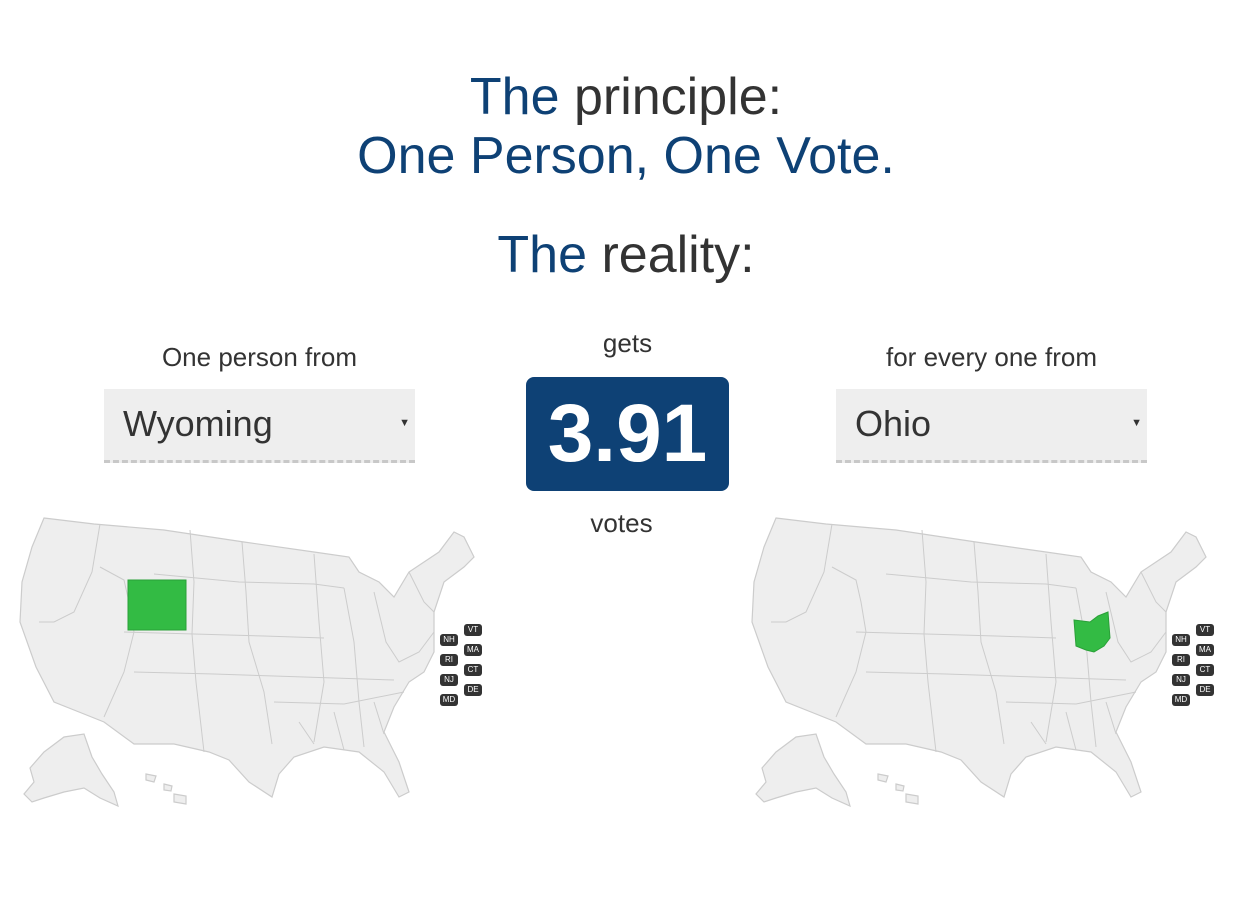  What do you see at coordinates (542, 255) in the screenshot?
I see `reality-prefix: The` at bounding box center [542, 255].